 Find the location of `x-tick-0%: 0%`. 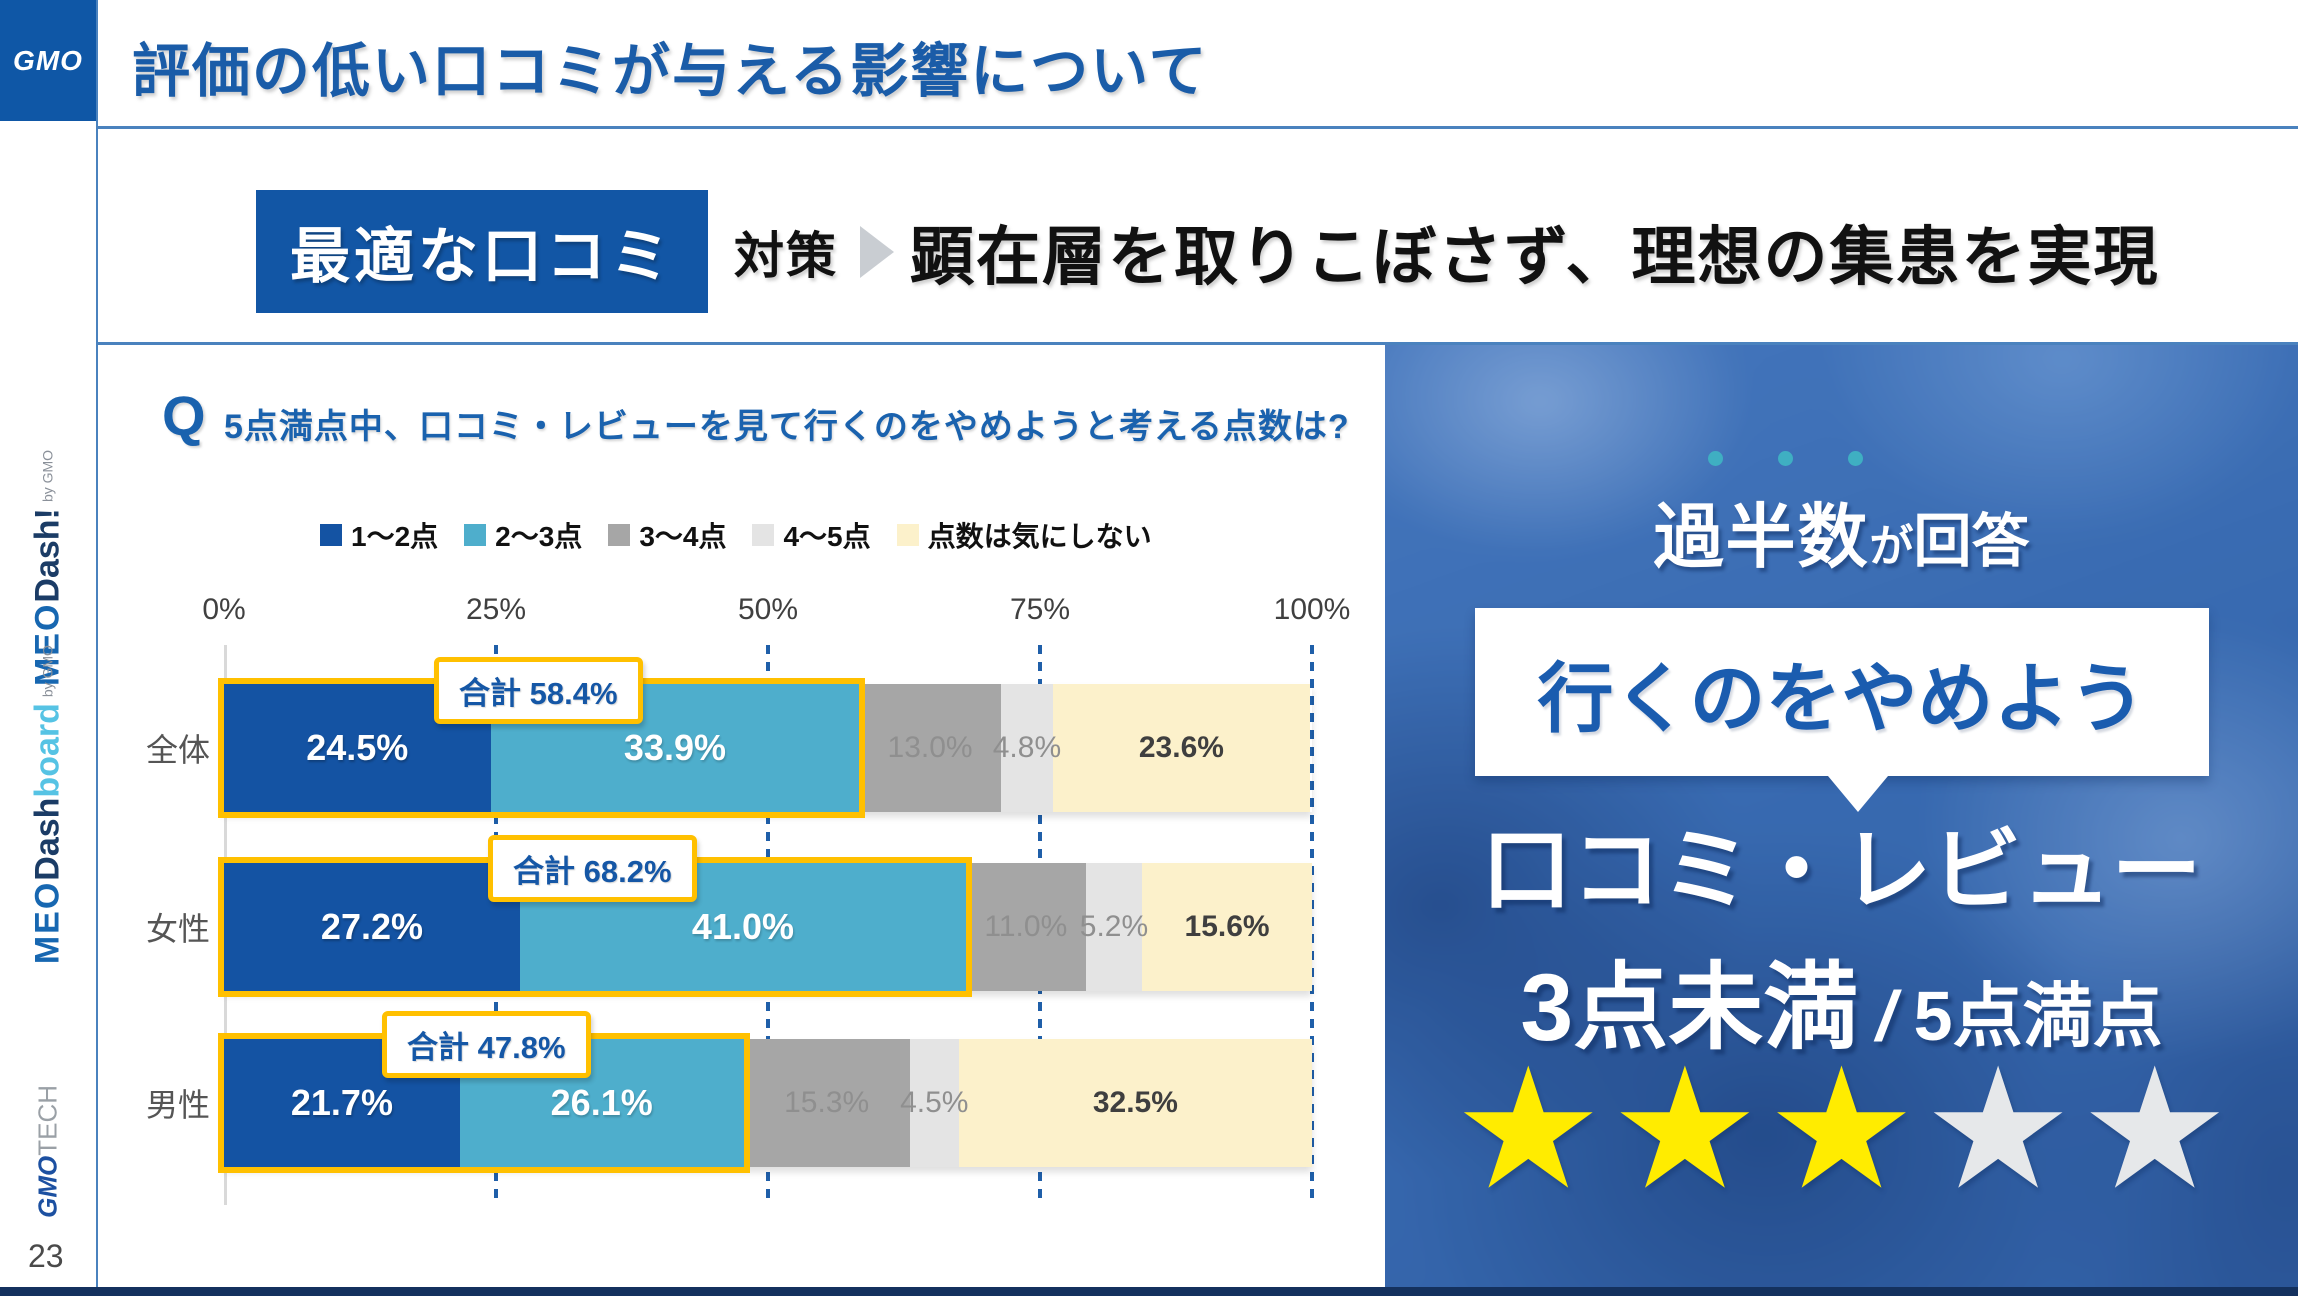

x-tick-0%: 0% is located at coordinates (224, 609).